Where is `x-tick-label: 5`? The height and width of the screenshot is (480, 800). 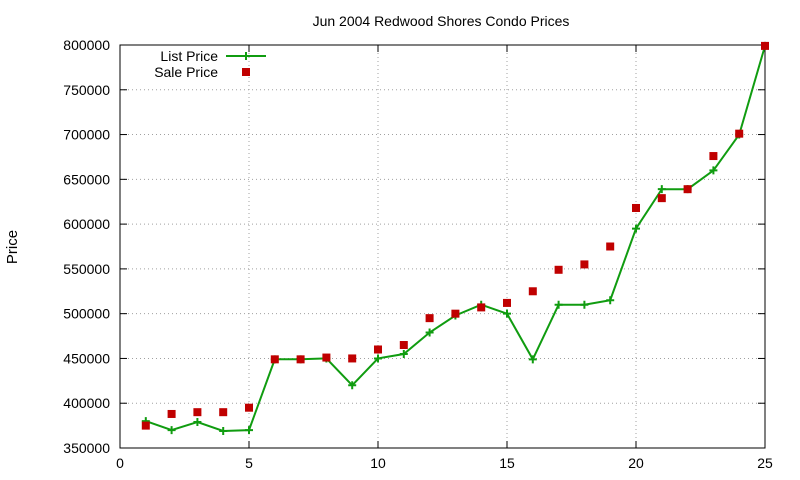 x-tick-label: 5 is located at coordinates (249, 463).